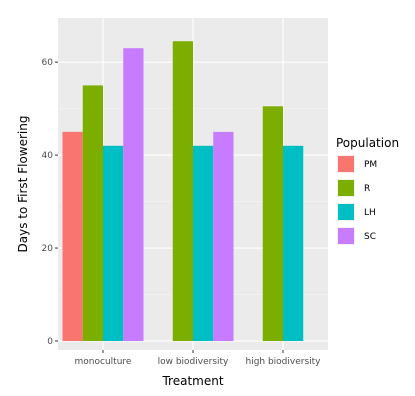  What do you see at coordinates (48, 63) in the screenshot?
I see `y-tick-label: 60` at bounding box center [48, 63].